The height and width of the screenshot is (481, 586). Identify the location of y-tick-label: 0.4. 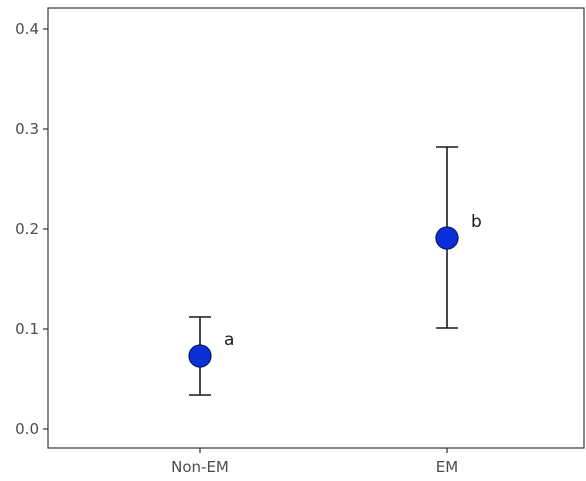
(27, 29).